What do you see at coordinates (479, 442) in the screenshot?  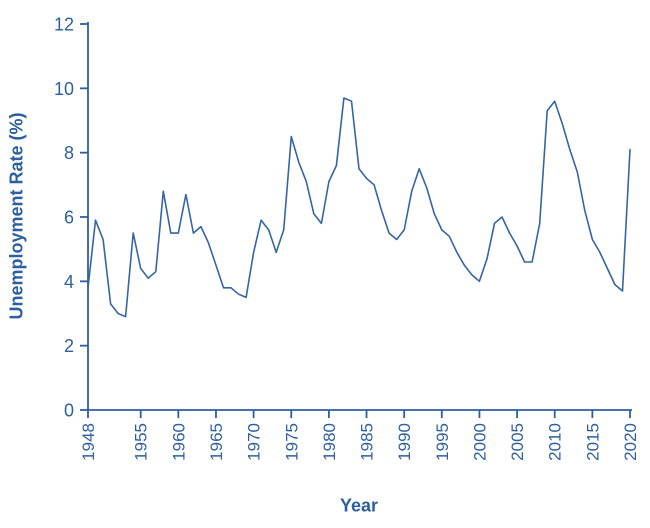 I see `x-tick-label: 2000` at bounding box center [479, 442].